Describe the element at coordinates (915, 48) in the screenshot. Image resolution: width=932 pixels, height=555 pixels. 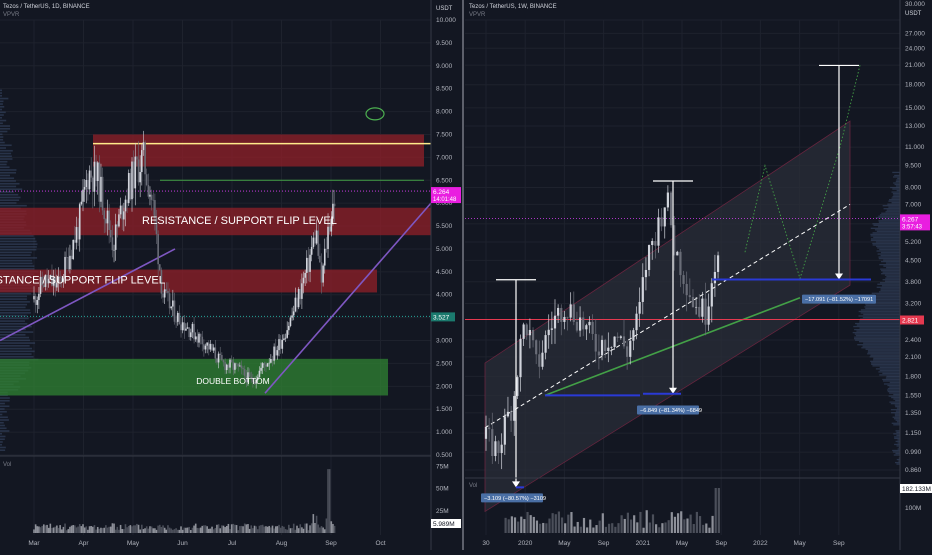
I see `right-y-tick: 24.000` at that location.